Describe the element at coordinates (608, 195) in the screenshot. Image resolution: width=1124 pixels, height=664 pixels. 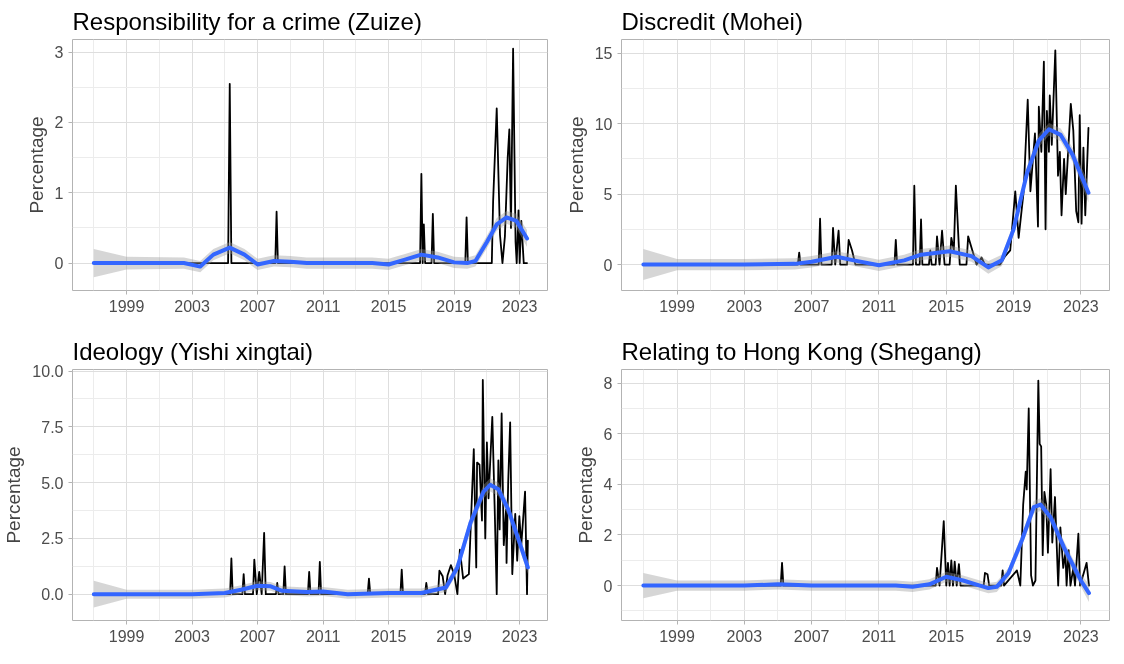
I see `y-tick-label: 5` at that location.